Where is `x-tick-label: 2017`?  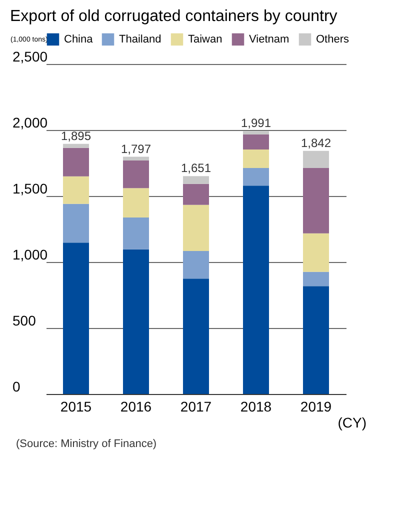 x-tick-label: 2017 is located at coordinates (196, 406).